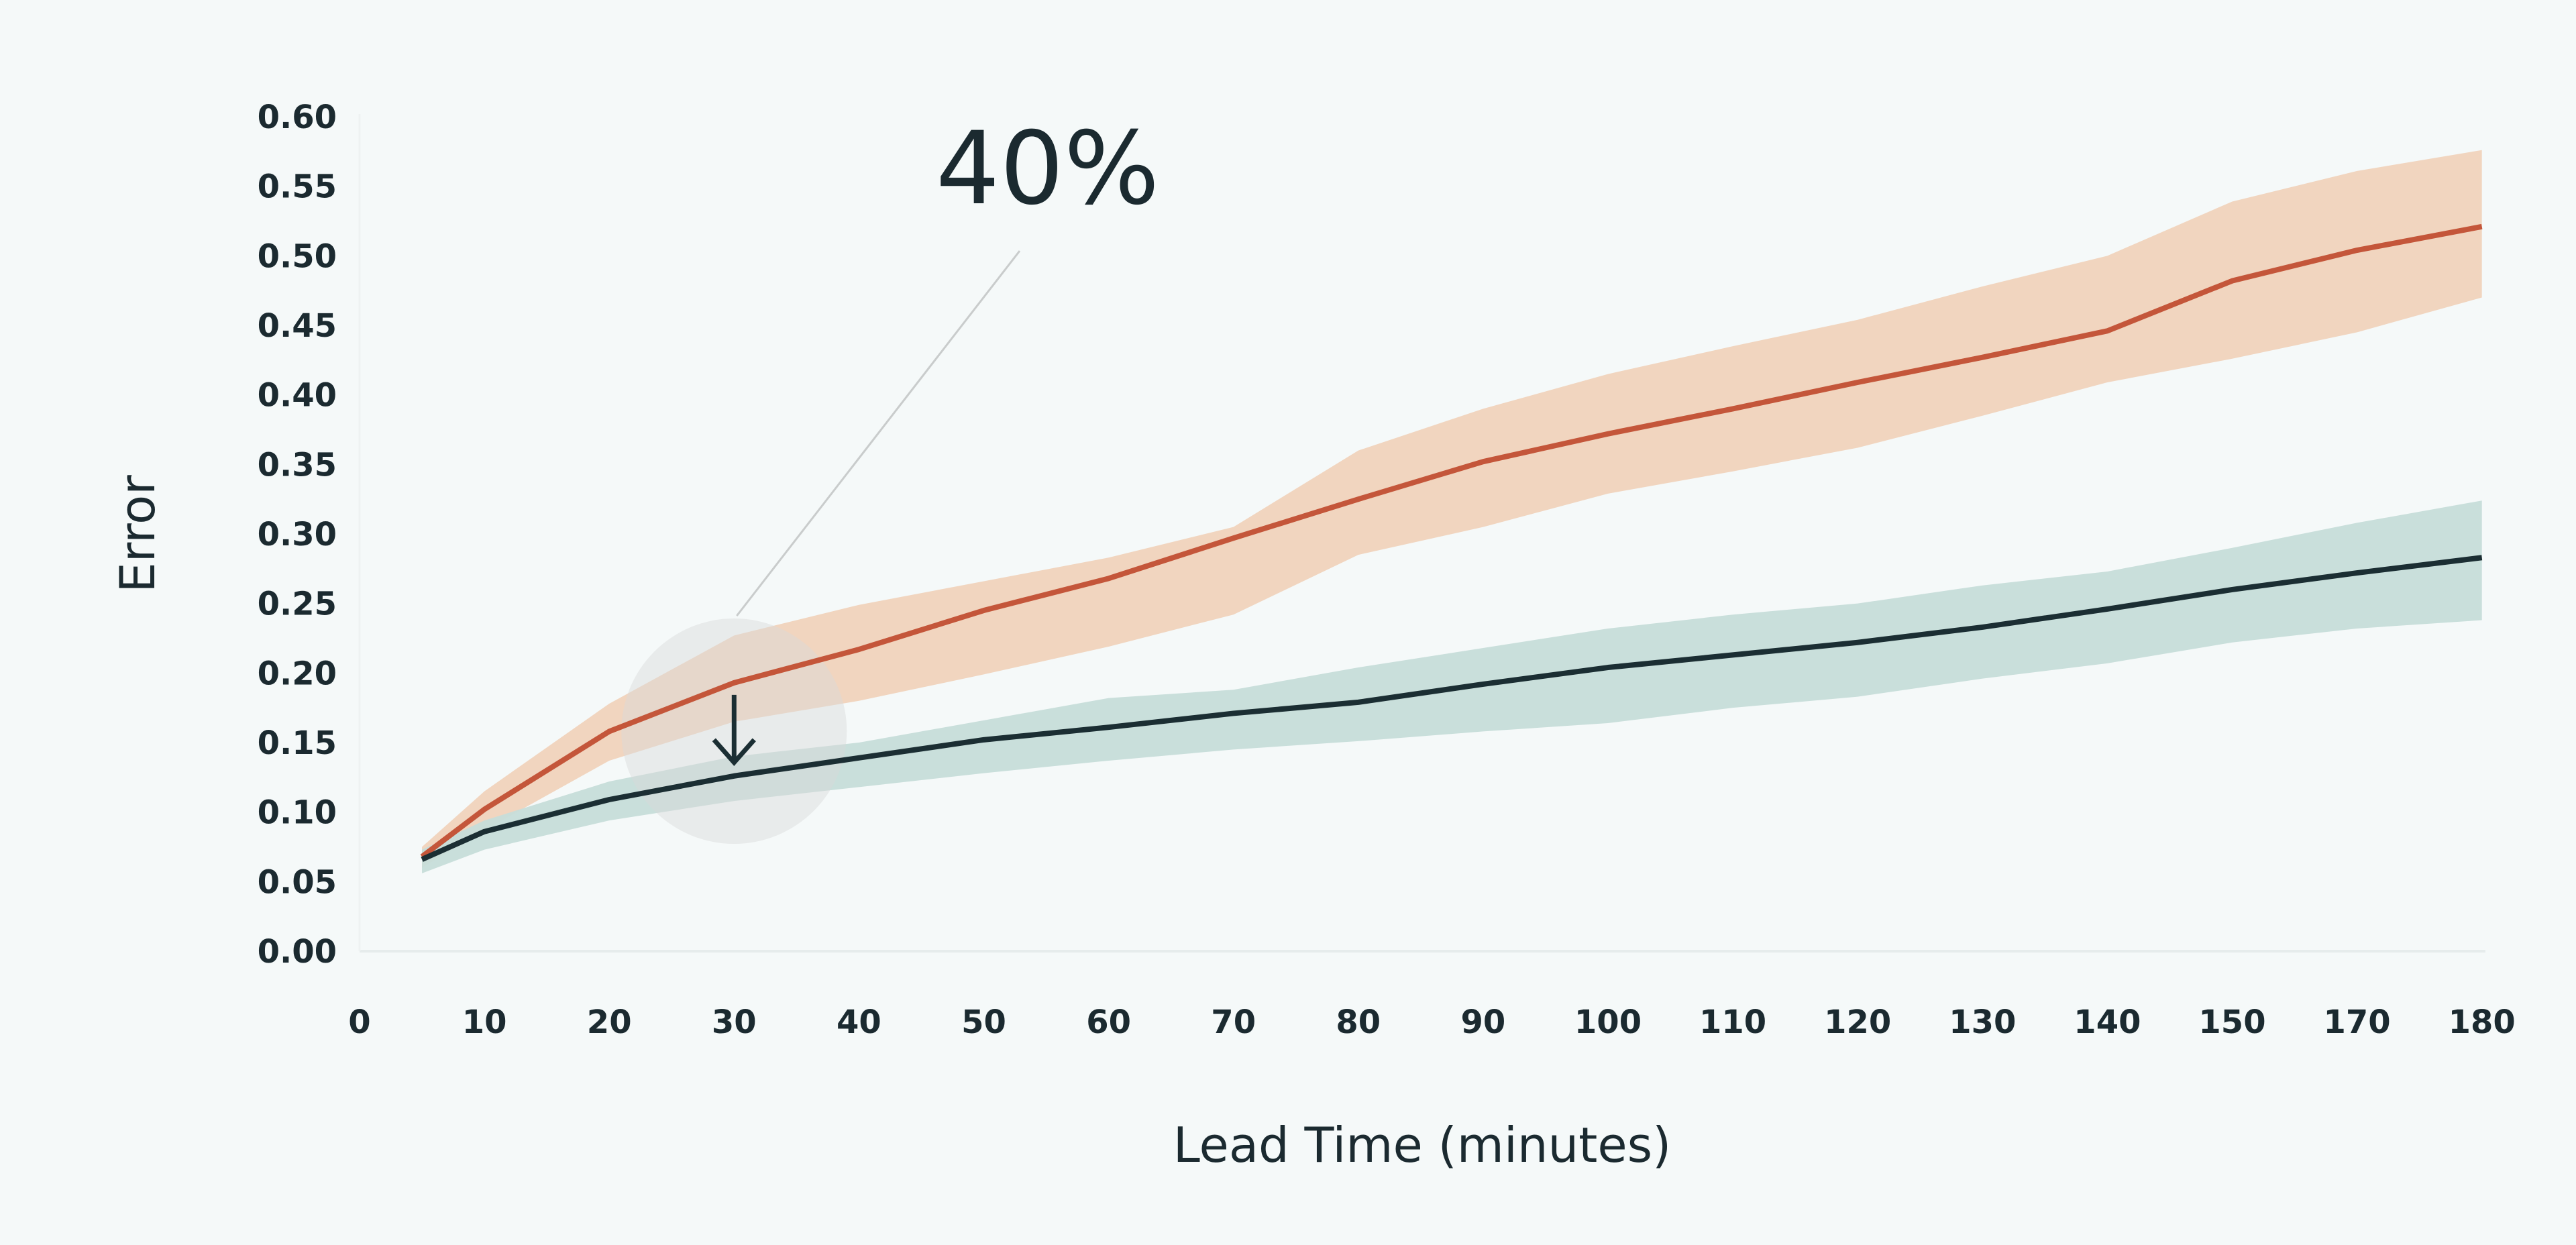 This screenshot has height=1245, width=2576. Describe the element at coordinates (484, 1022) in the screenshot. I see `x-tick-label: 10` at that location.